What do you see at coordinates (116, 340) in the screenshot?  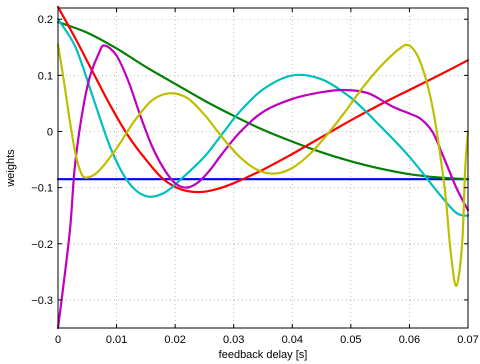 I see `x-tick-label: 0.01` at bounding box center [116, 340].